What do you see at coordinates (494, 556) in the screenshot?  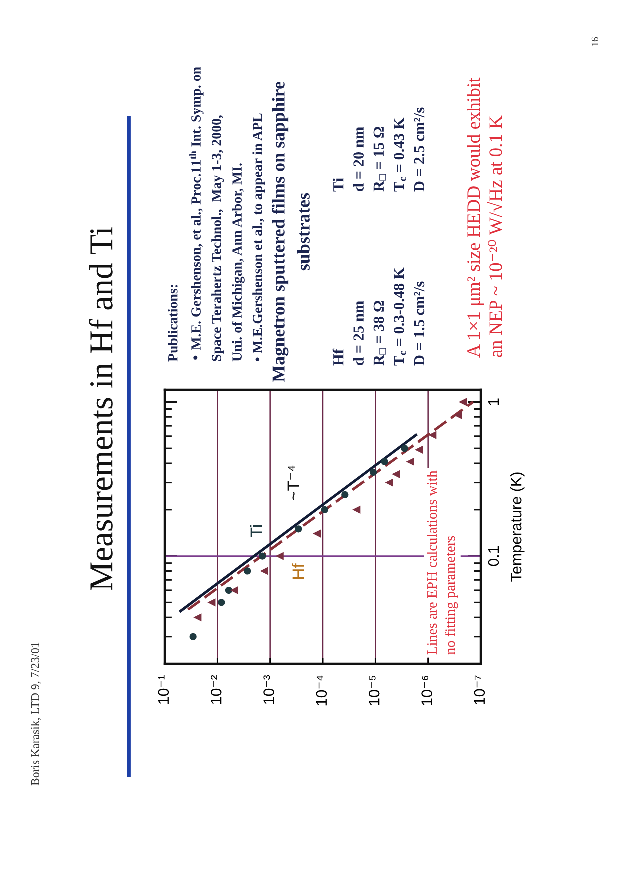 I see `y-tick-label: 0.1` at bounding box center [494, 556].